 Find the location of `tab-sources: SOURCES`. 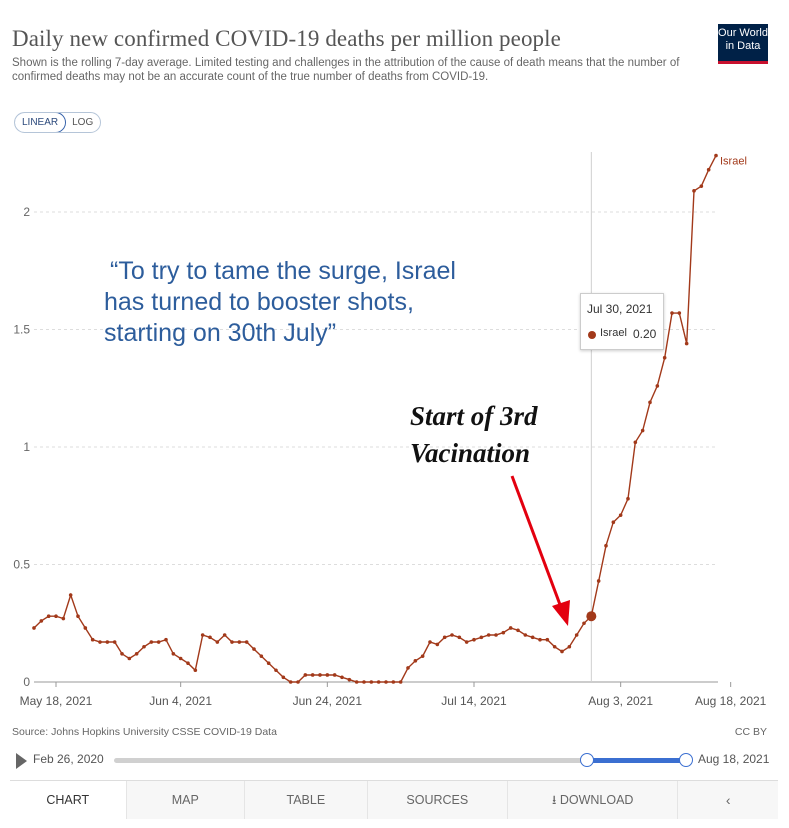

tab-sources: SOURCES is located at coordinates (438, 800).